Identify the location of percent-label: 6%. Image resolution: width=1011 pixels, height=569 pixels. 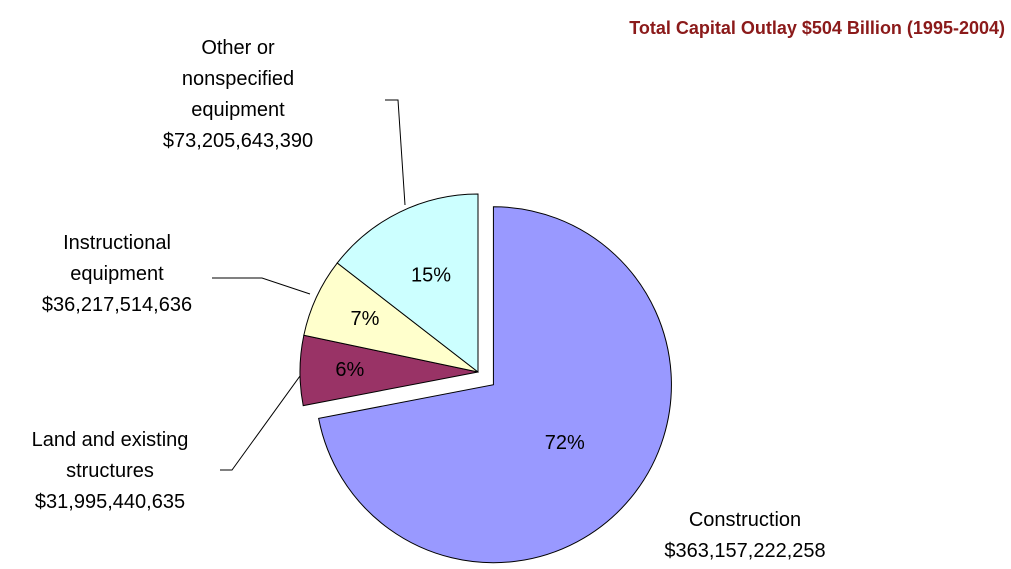
(349, 370).